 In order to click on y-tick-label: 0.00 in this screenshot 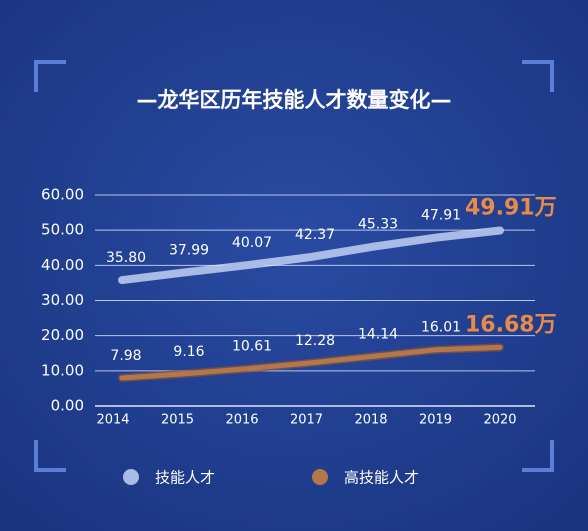, I will do `click(67, 406)`.